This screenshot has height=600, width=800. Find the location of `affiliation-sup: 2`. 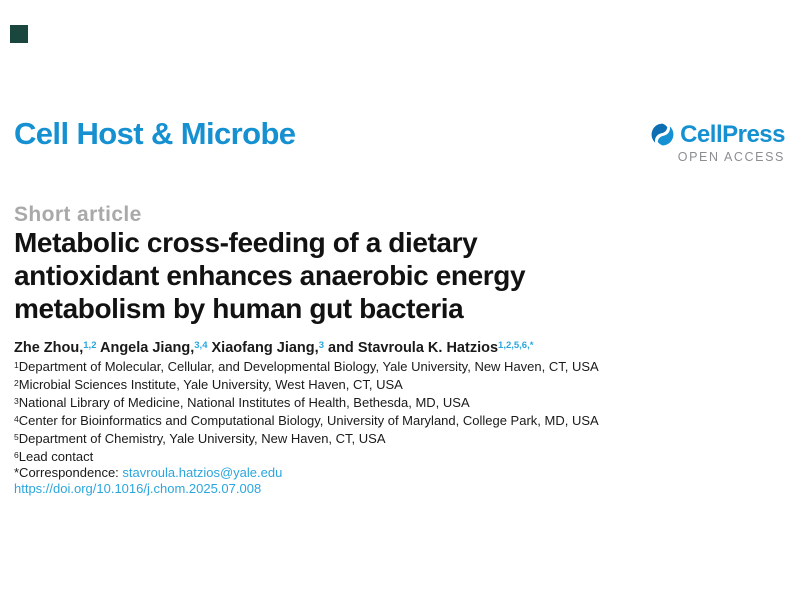

affiliation-sup: 2 is located at coordinates (16, 383).